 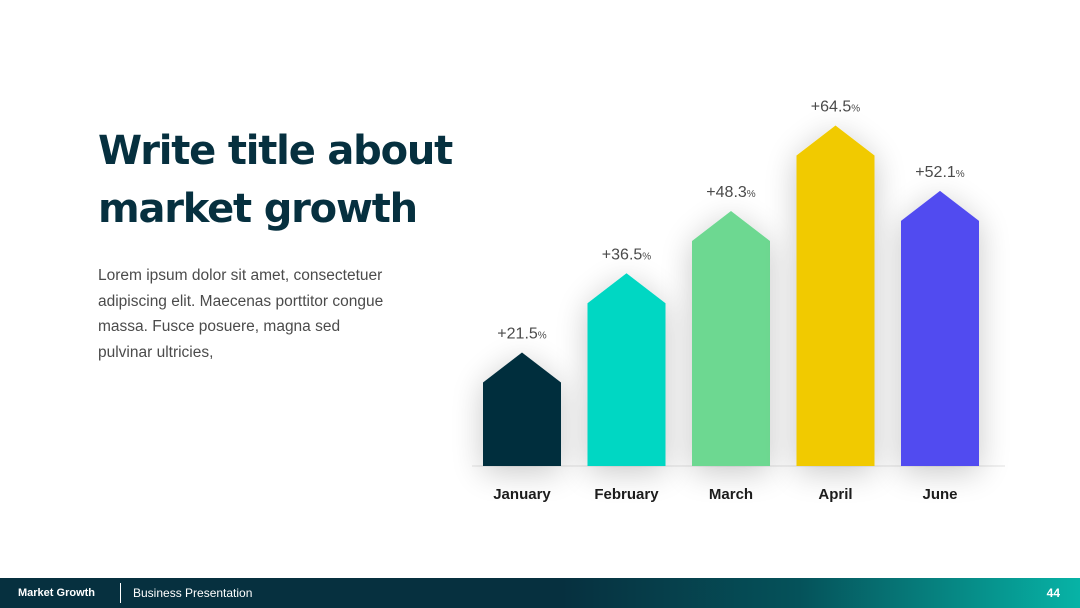 What do you see at coordinates (522, 409) in the screenshot?
I see `bar-january` at bounding box center [522, 409].